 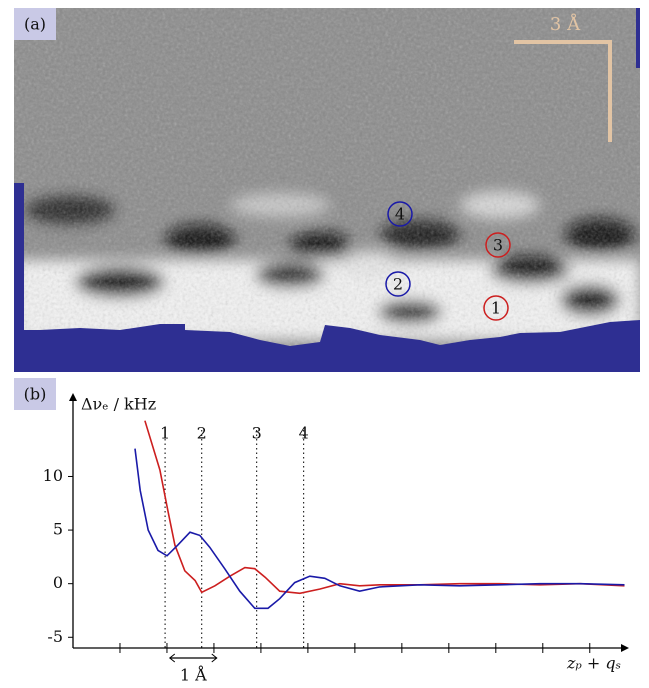 I want to click on y-tick-label: 10, so click(x=53, y=475).